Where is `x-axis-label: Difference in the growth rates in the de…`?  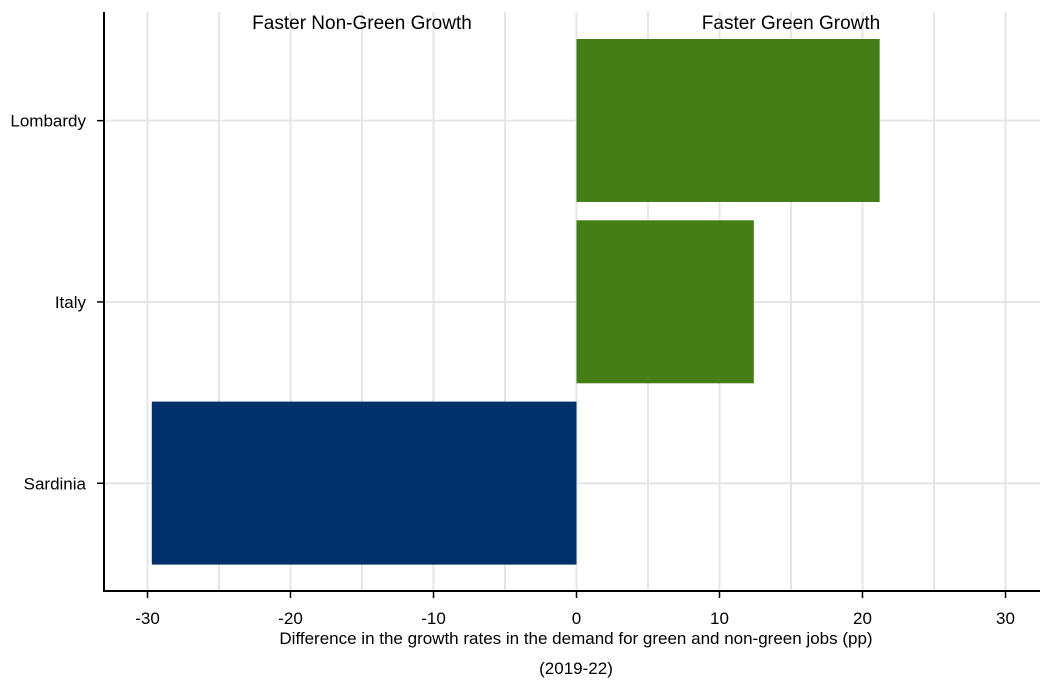
x-axis-label: Difference in the growth rates in the de… is located at coordinates (575, 638).